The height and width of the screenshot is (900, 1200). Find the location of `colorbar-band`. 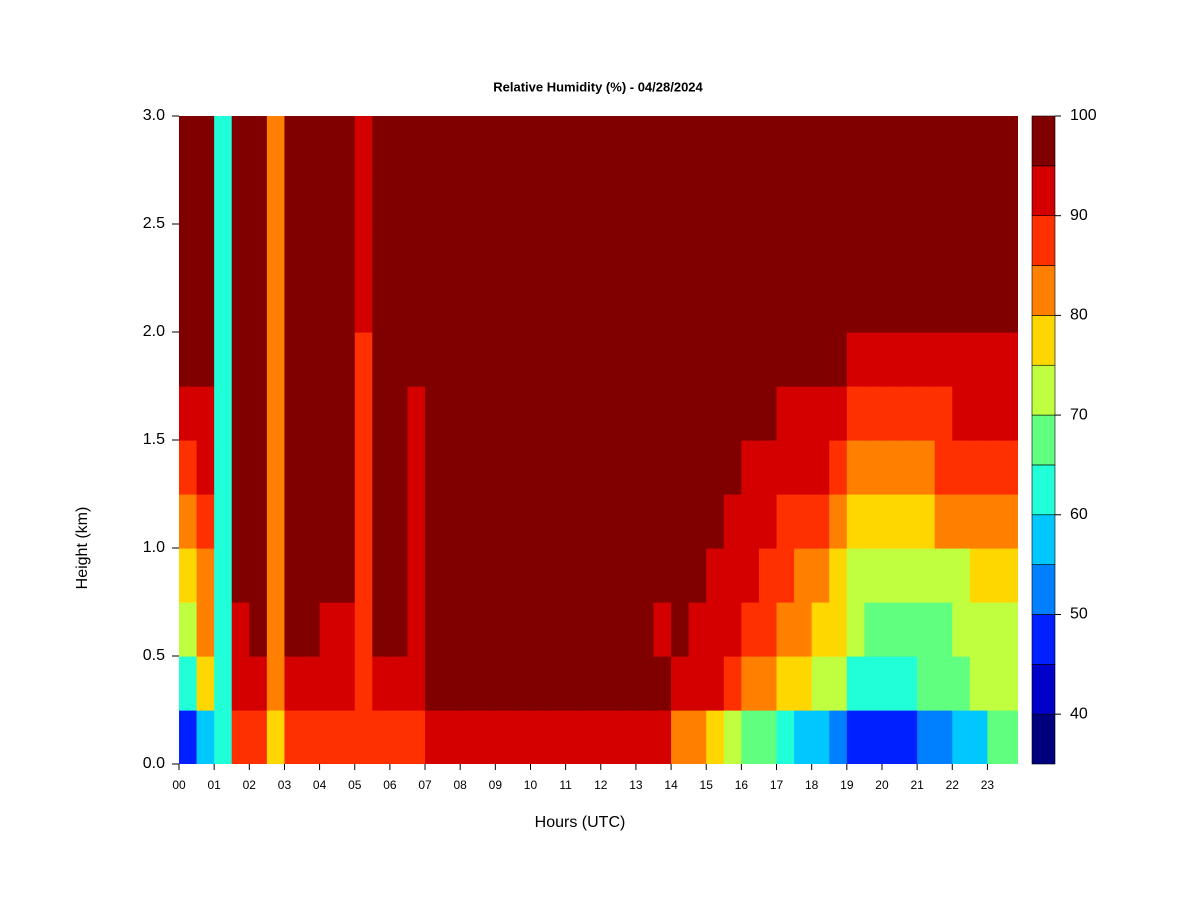

colorbar-band is located at coordinates (1043, 340).